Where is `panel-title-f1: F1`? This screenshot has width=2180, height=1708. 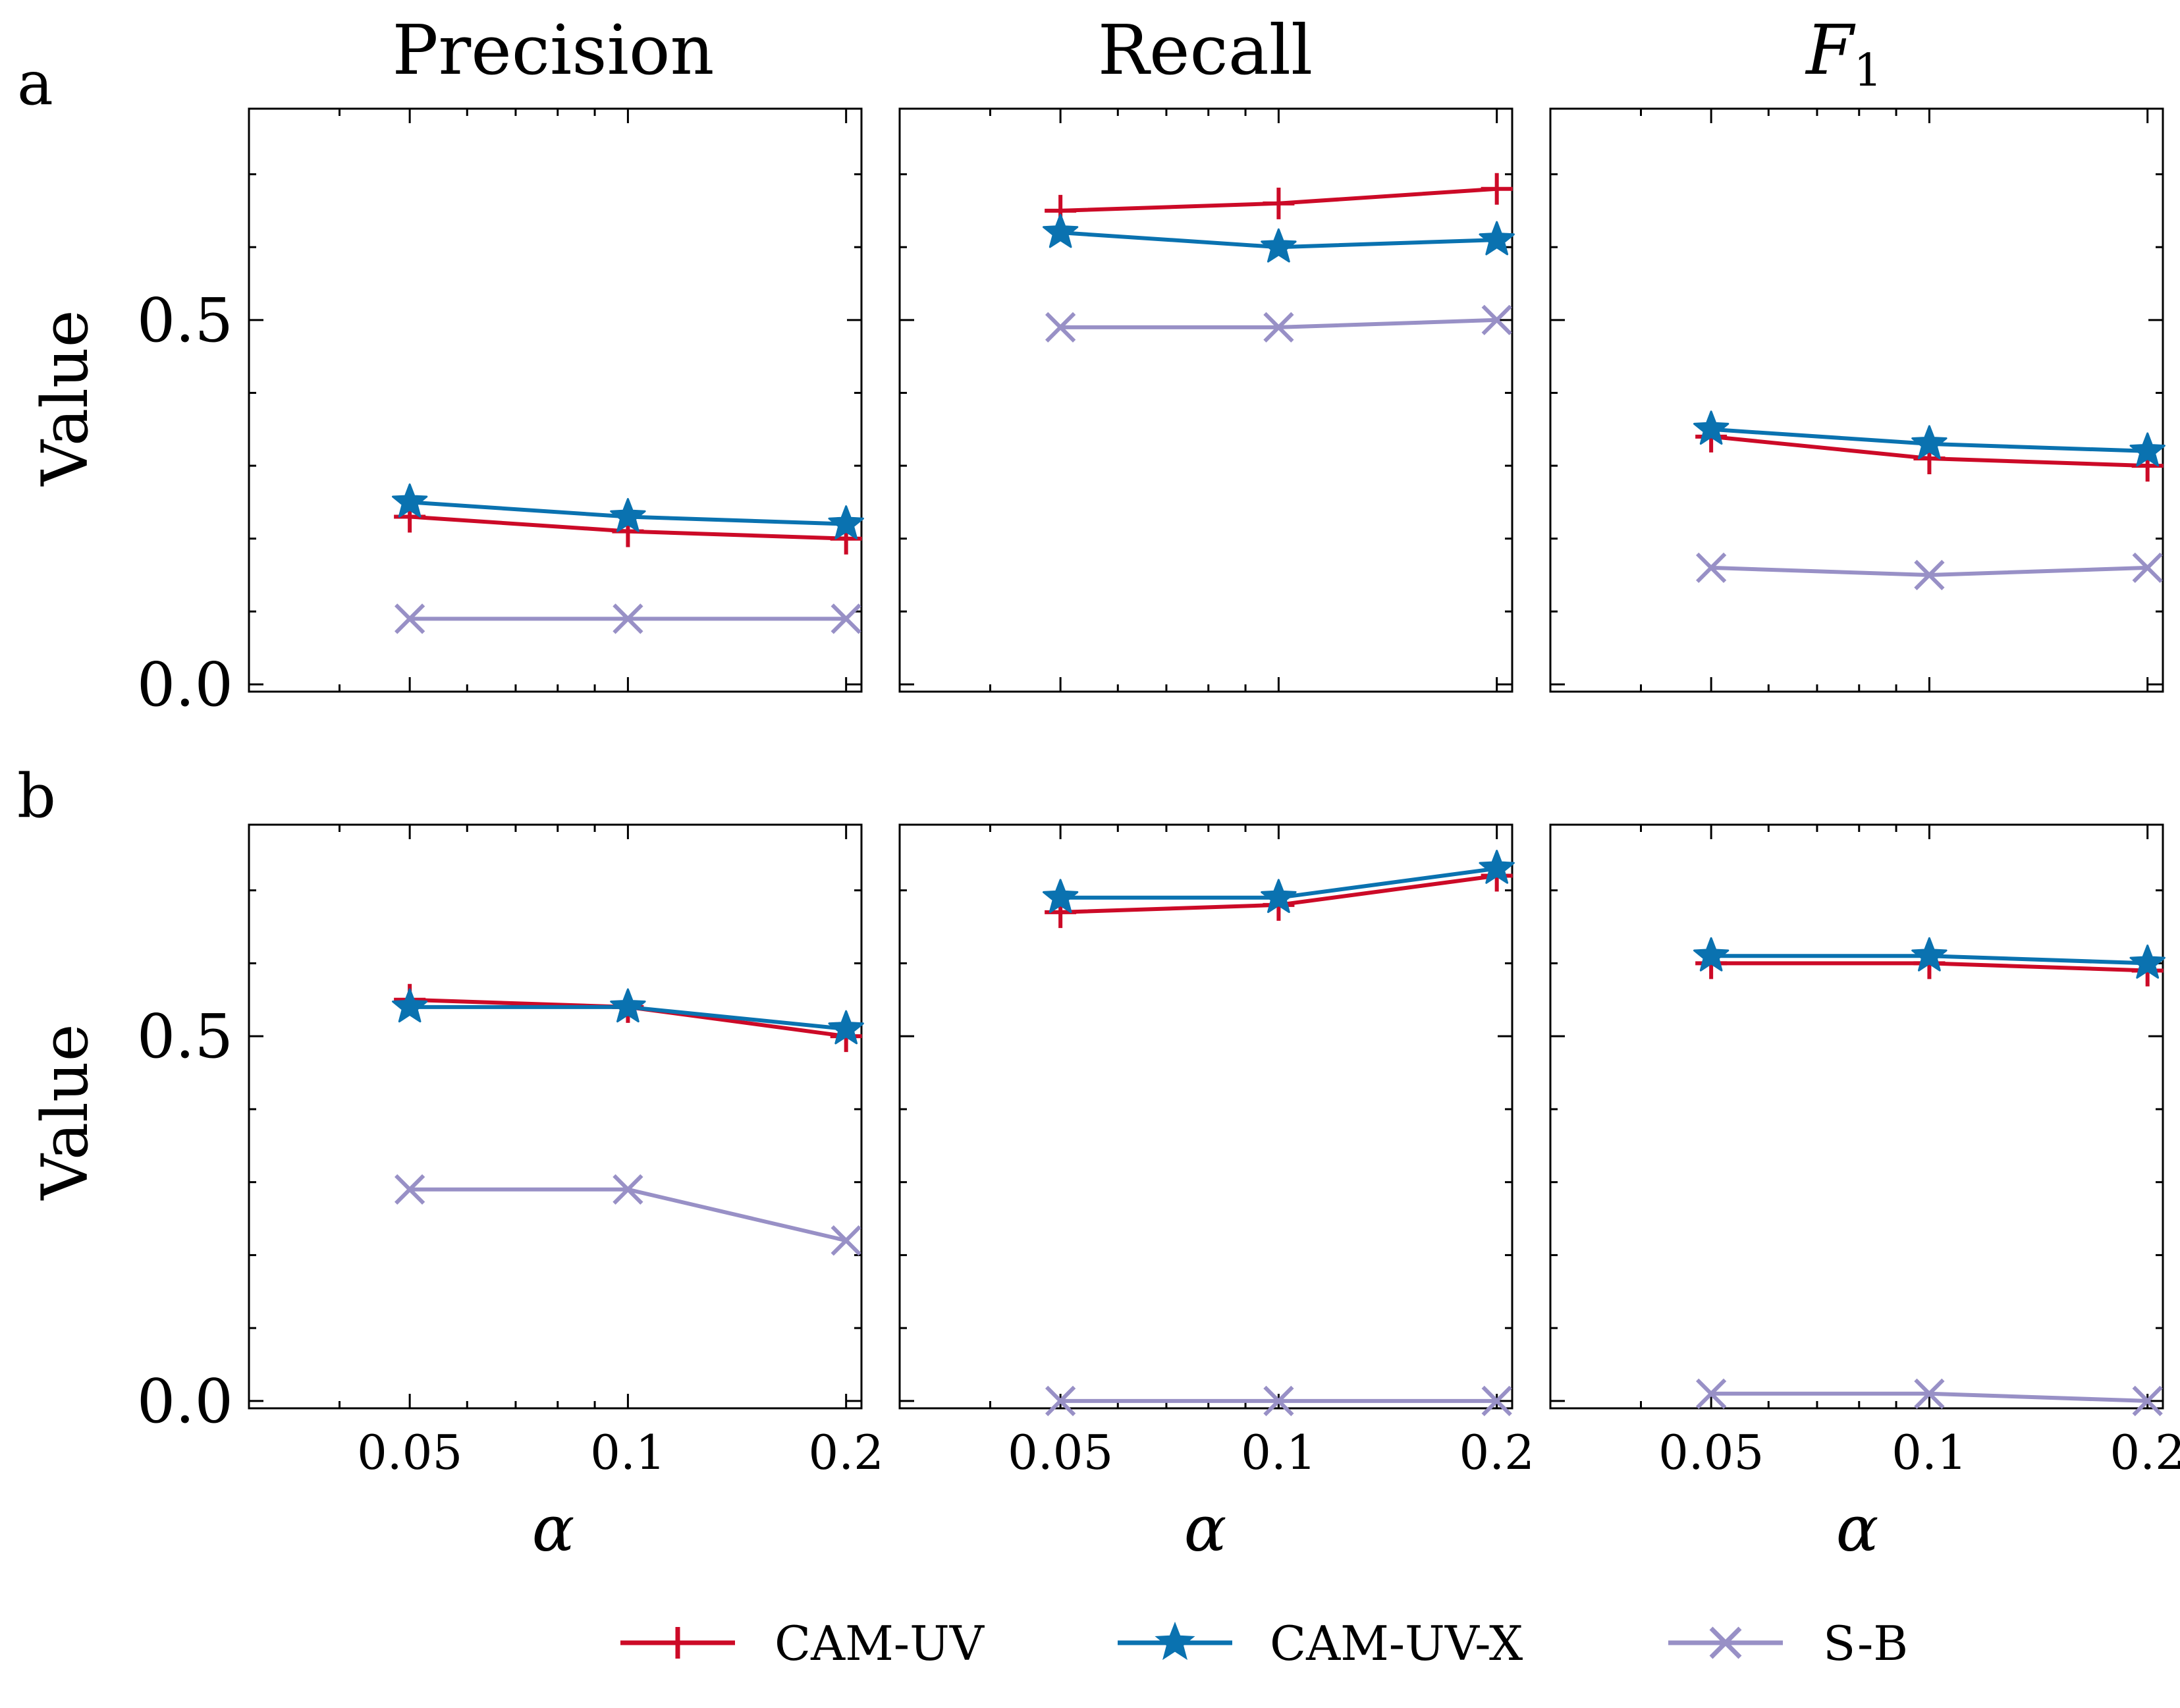
panel-title-f1: F1 is located at coordinates (1843, 53).